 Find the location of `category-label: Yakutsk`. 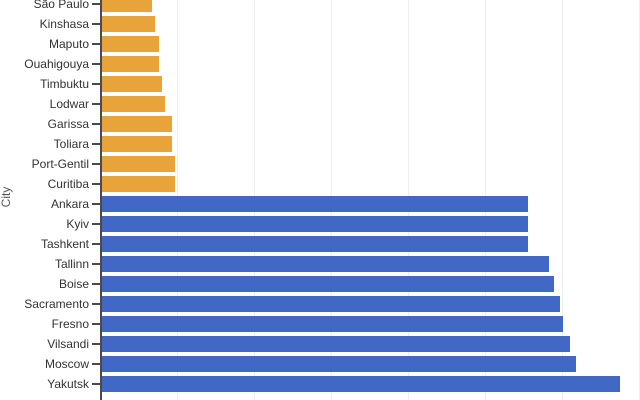

category-label: Yakutsk is located at coordinates (68, 384).